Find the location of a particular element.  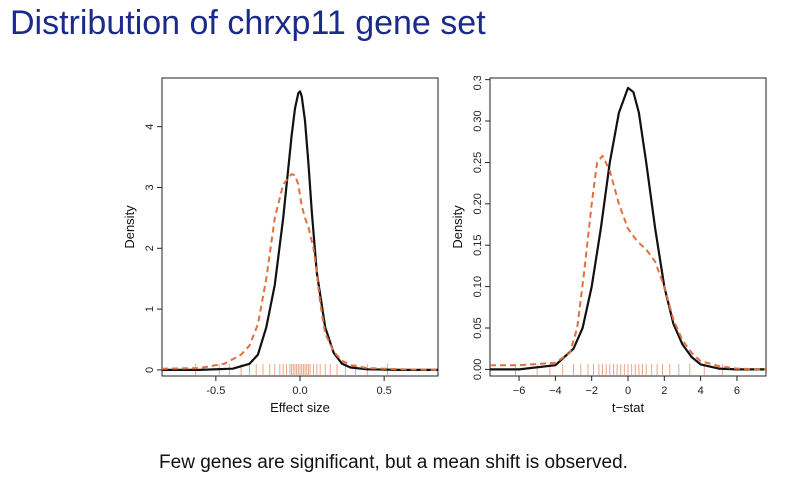

t-stat-y-tick-label: 0.20 is located at coordinates (478, 203).